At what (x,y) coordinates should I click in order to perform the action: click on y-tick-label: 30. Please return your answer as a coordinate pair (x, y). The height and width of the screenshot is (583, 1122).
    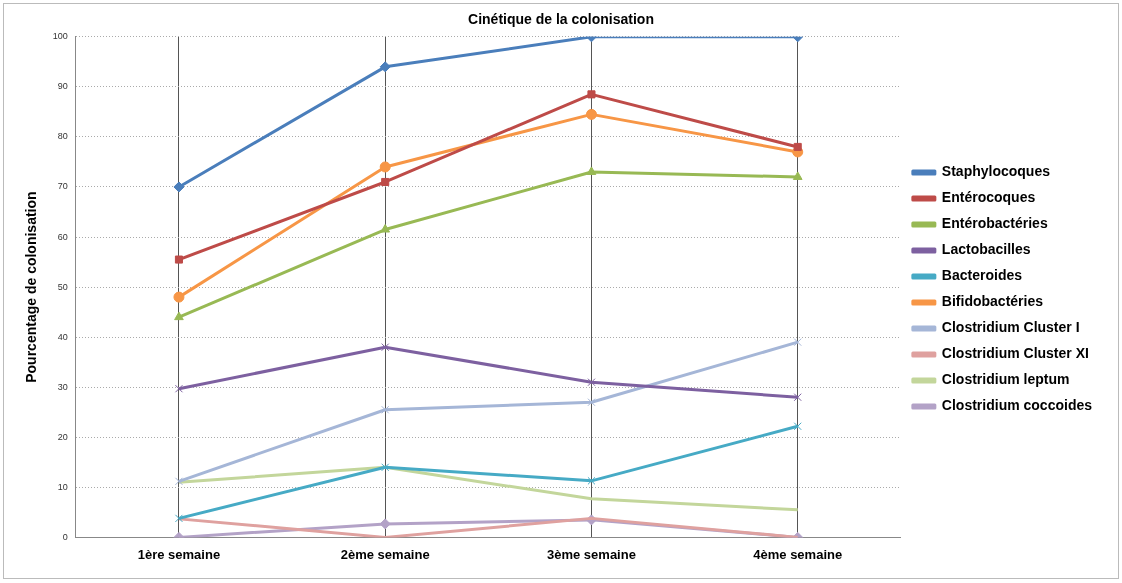
    Looking at the image, I should click on (62, 386).